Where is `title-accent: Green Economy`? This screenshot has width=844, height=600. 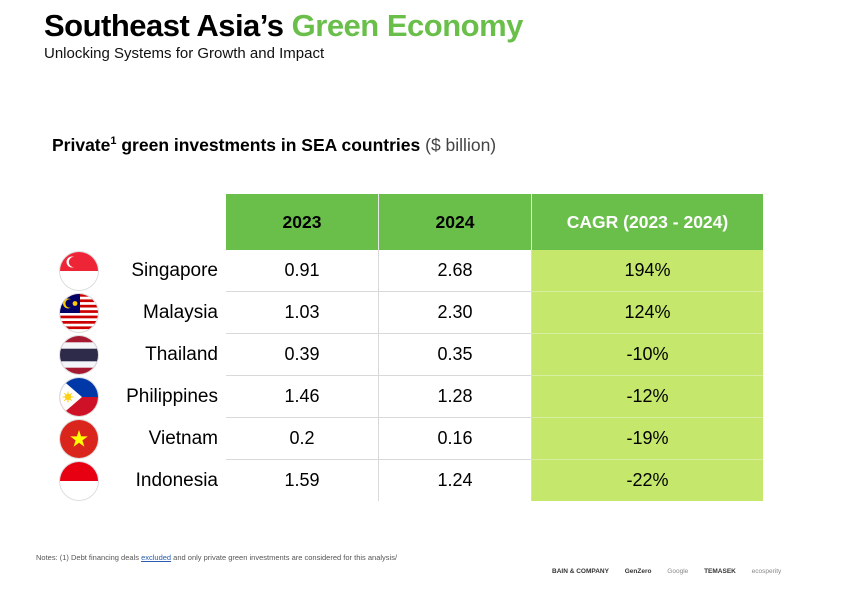
title-accent: Green Economy is located at coordinates (407, 25).